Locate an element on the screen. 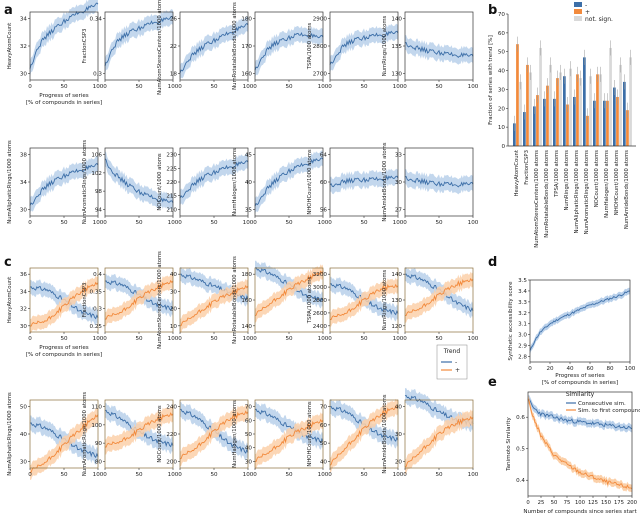  legend-swatch is located at coordinates (578, 11).